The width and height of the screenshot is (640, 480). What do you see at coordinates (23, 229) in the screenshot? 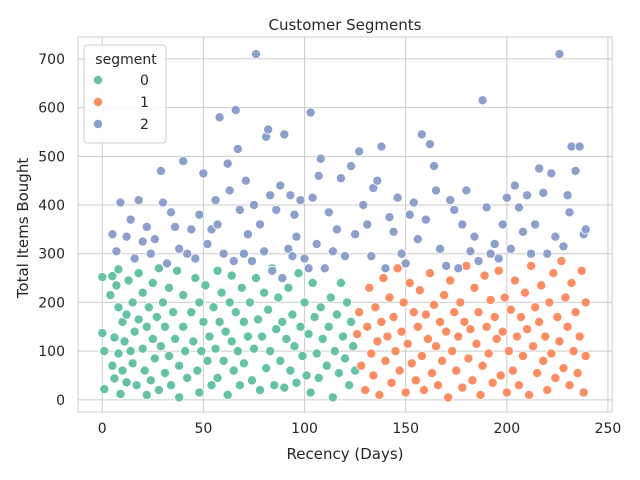
I see `y-axis-label: Total Items Bought` at bounding box center [23, 229].